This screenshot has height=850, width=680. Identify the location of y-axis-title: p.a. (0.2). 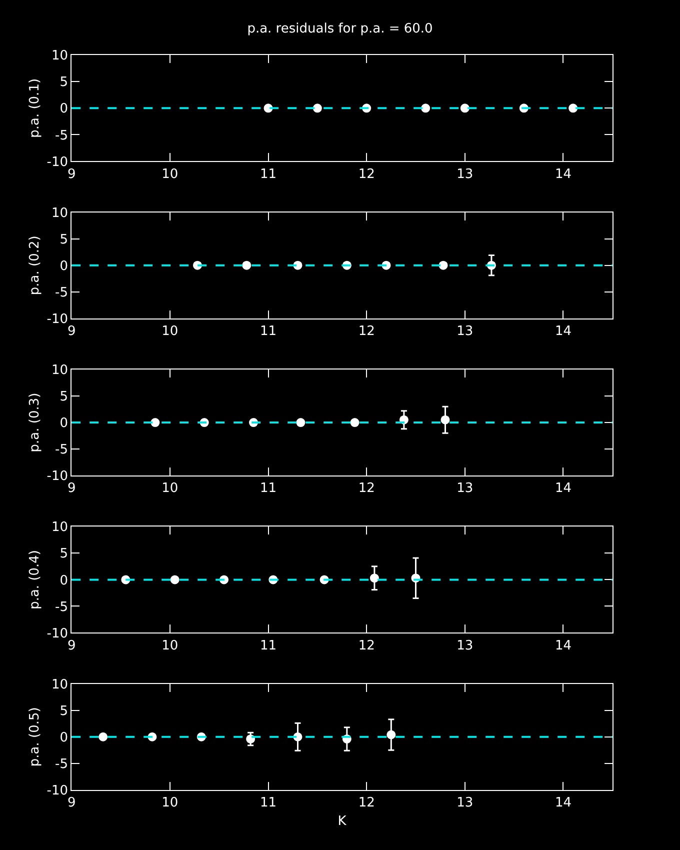
(35, 266).